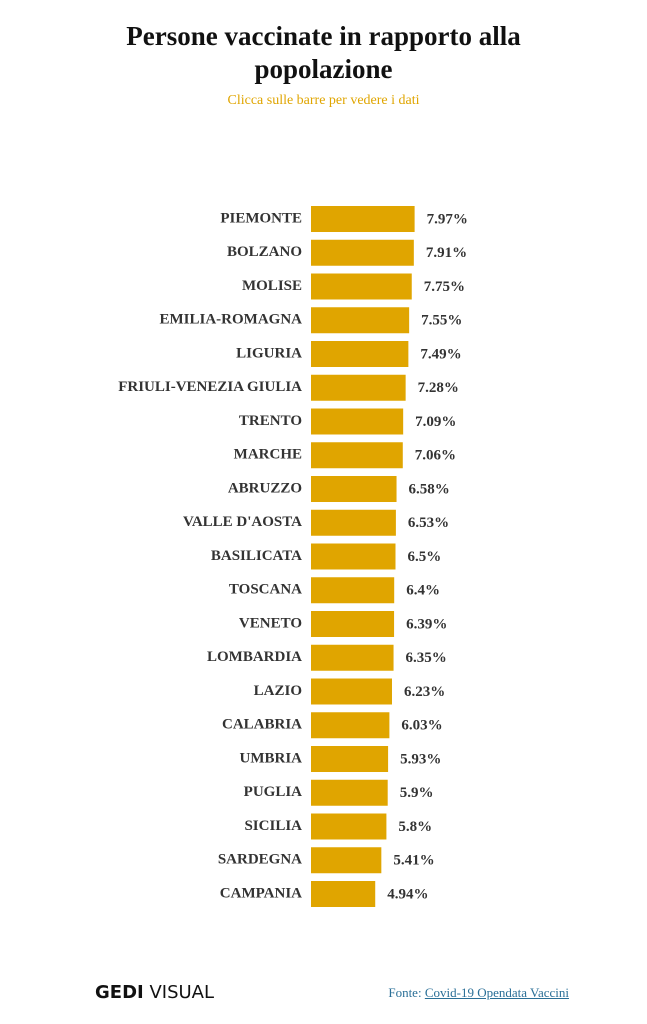 The image size is (647, 1024). What do you see at coordinates (256, 556) in the screenshot?
I see `category-label: BASILICATA` at bounding box center [256, 556].